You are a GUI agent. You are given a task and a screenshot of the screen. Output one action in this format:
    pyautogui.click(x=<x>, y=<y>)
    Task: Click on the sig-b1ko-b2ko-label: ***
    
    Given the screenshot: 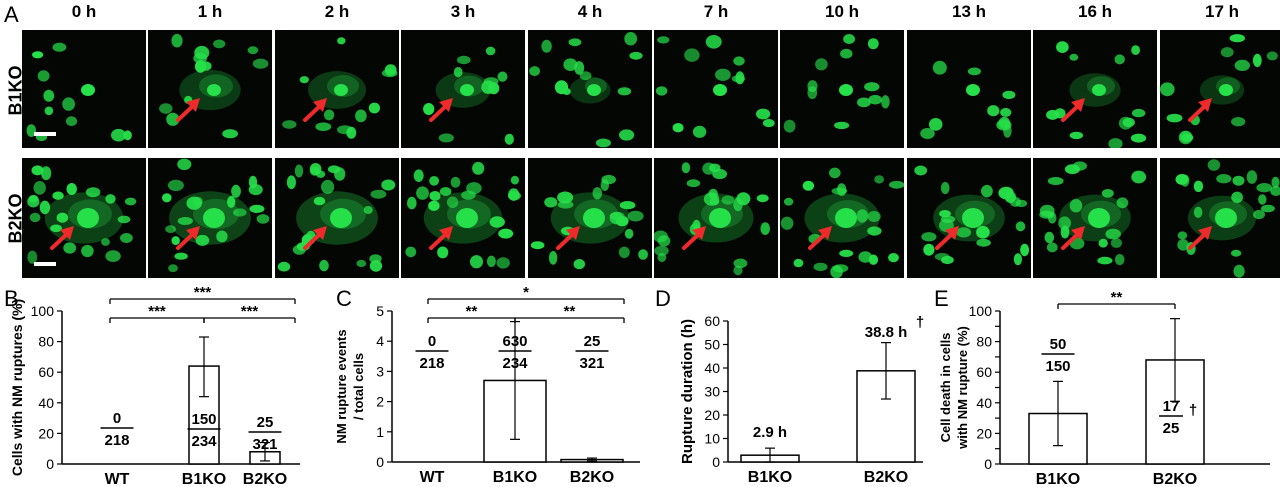 What is the action you would take?
    pyautogui.click(x=250, y=311)
    